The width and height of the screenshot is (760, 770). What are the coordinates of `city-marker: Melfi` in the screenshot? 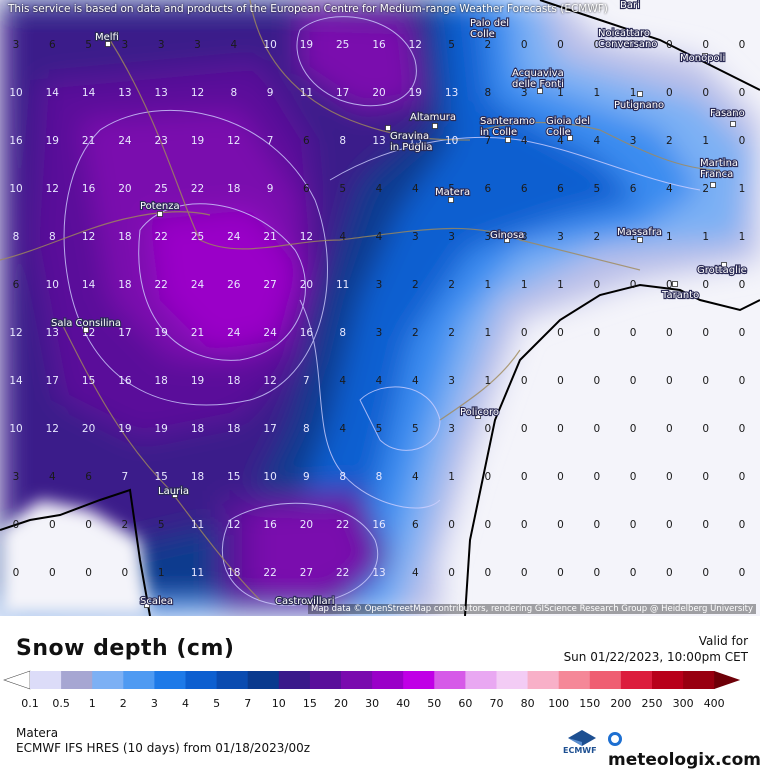 It's located at (107, 39).